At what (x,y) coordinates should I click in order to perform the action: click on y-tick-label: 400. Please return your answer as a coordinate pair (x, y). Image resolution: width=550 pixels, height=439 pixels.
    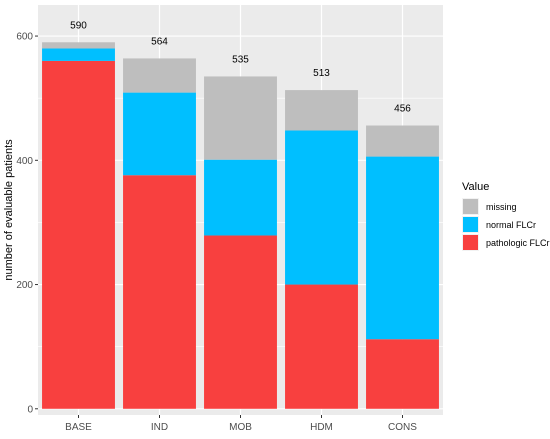
    Looking at the image, I should click on (24, 161).